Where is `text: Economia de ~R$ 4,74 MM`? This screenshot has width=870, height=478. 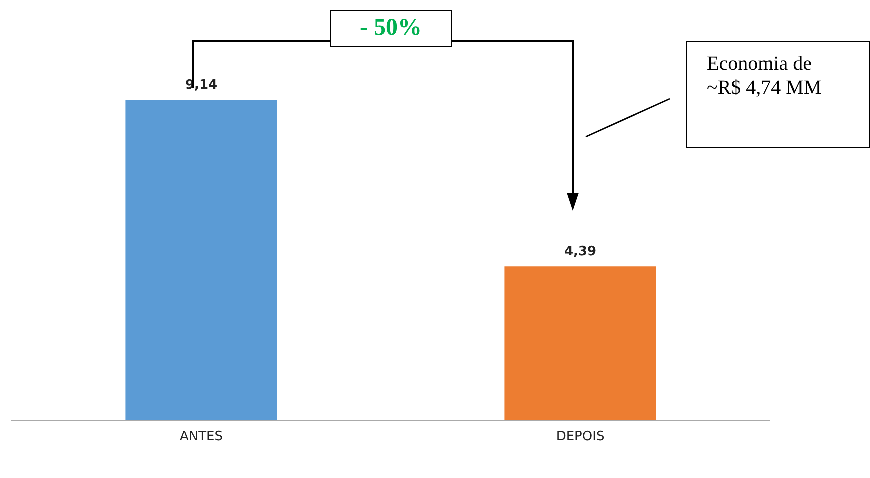 text: Economia de ~R$ 4,74 MM is located at coordinates (778, 94).